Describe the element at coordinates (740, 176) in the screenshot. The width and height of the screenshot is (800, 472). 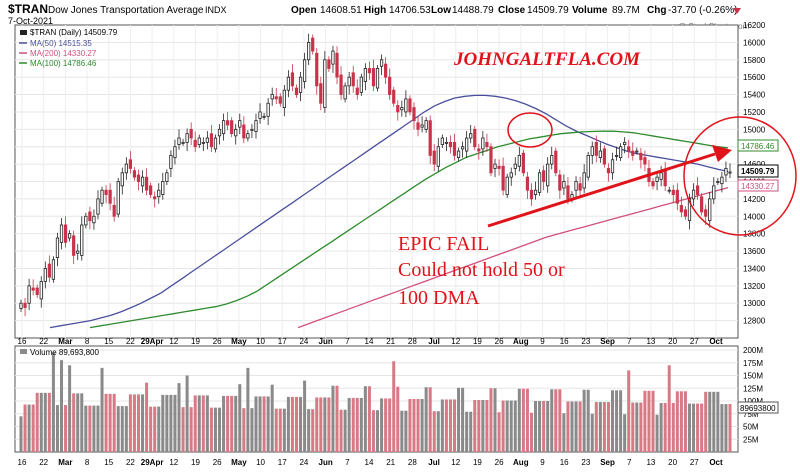
I see `fail-circle` at that location.